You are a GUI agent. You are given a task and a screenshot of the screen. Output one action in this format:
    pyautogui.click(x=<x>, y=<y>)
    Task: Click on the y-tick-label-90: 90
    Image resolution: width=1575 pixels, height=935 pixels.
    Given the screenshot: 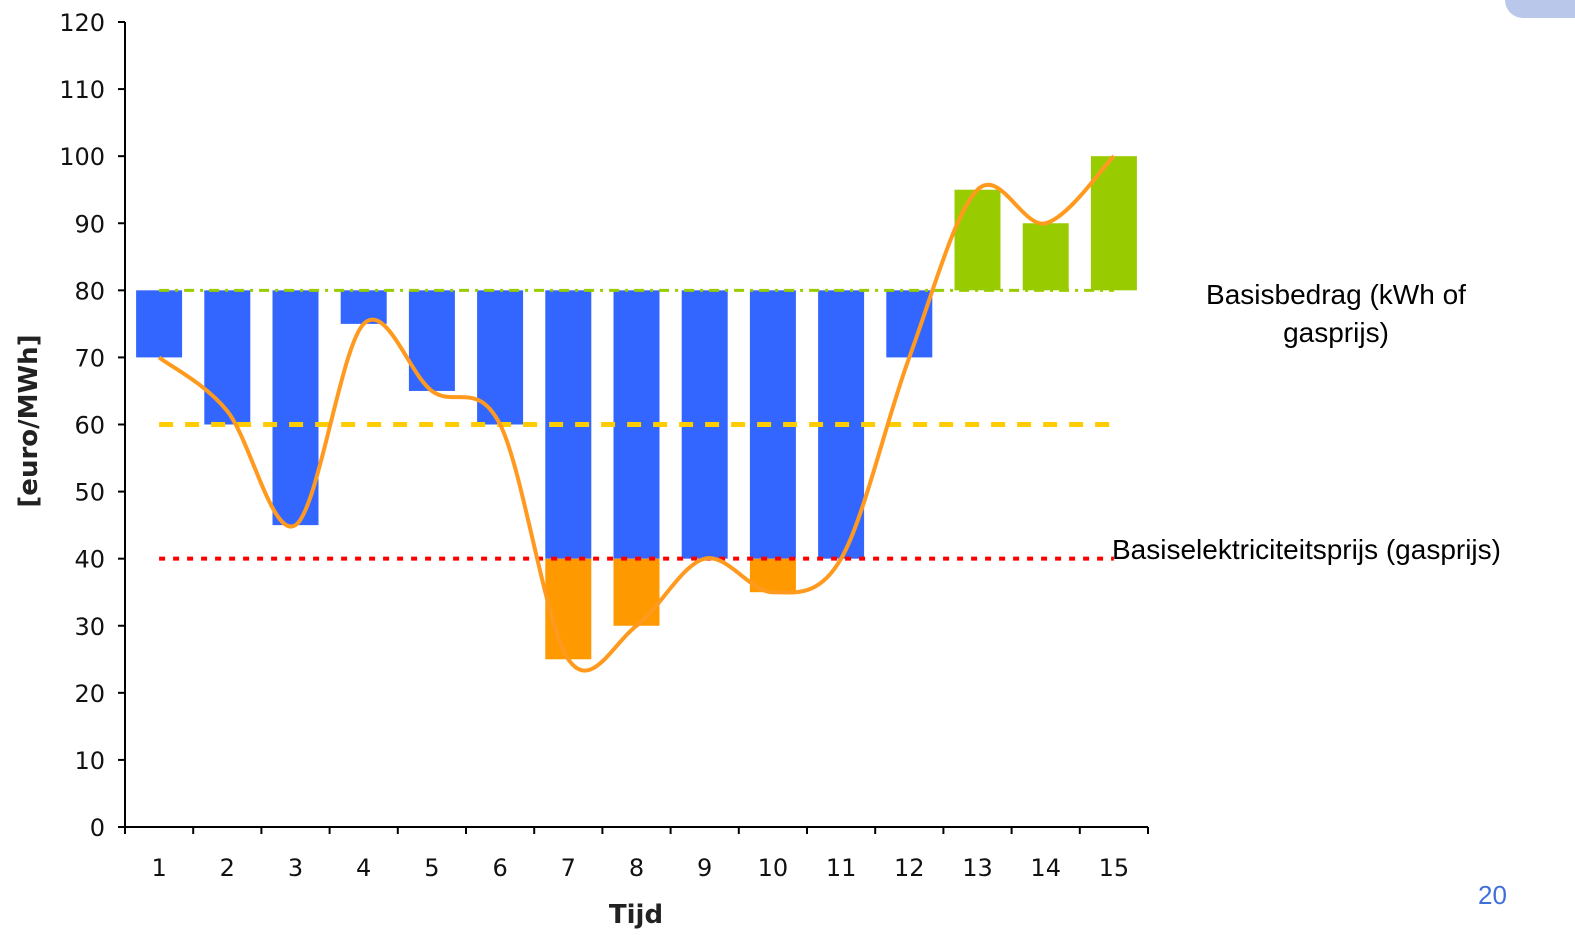 What is the action you would take?
    pyautogui.click(x=89, y=224)
    